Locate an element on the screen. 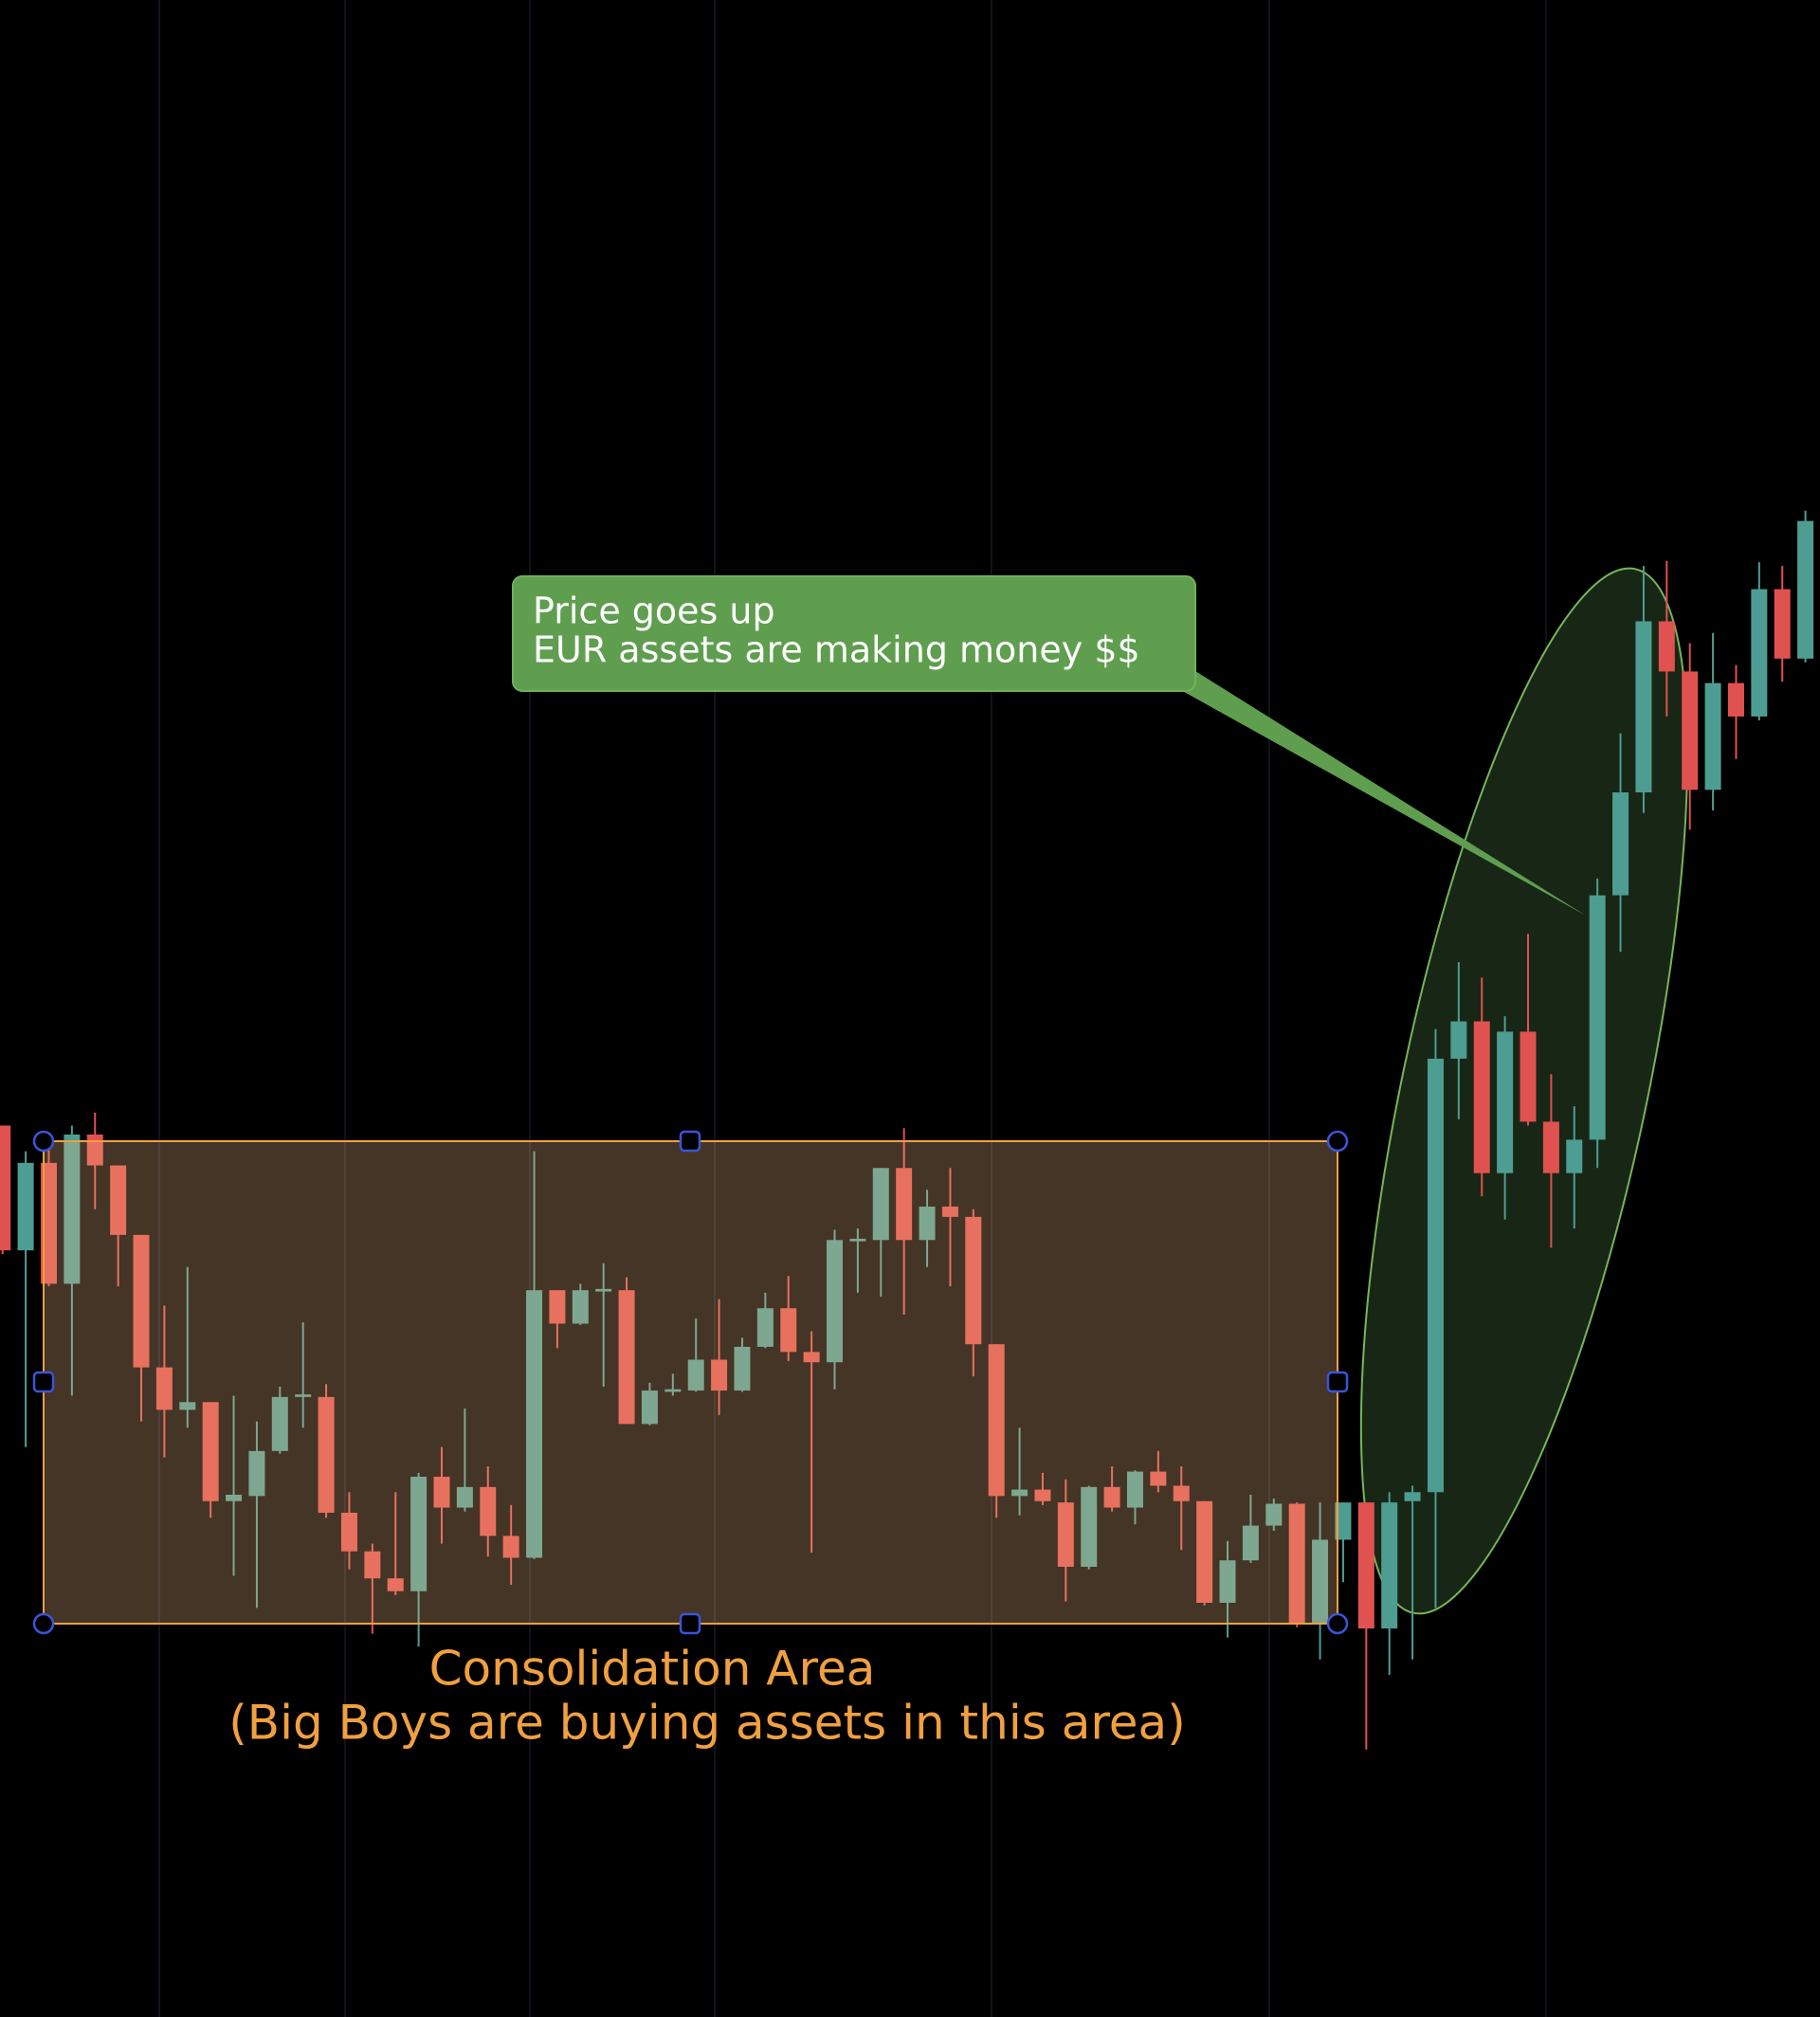 Image resolution: width=1820 pixels, height=2017 pixels. callout-text: EUR assets are making money $$ is located at coordinates (836, 650).